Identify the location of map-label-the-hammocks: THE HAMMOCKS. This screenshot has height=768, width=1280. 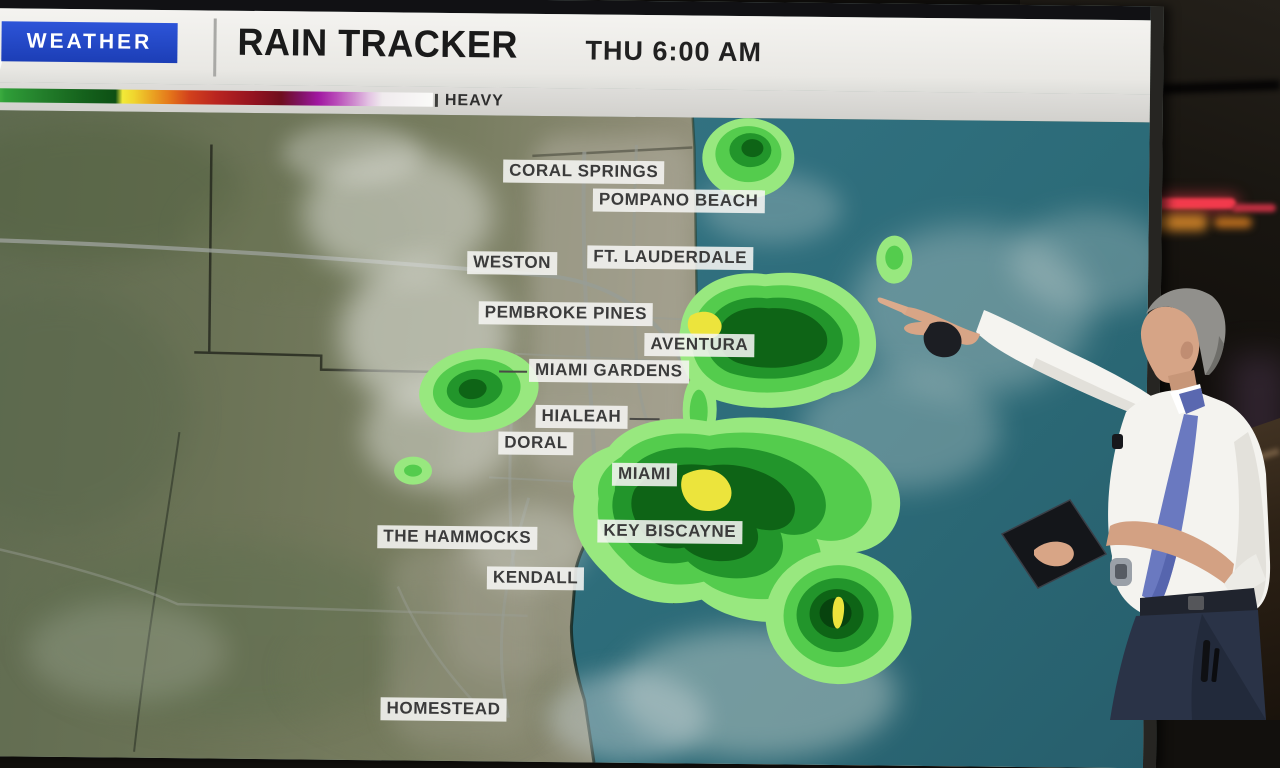
(457, 537).